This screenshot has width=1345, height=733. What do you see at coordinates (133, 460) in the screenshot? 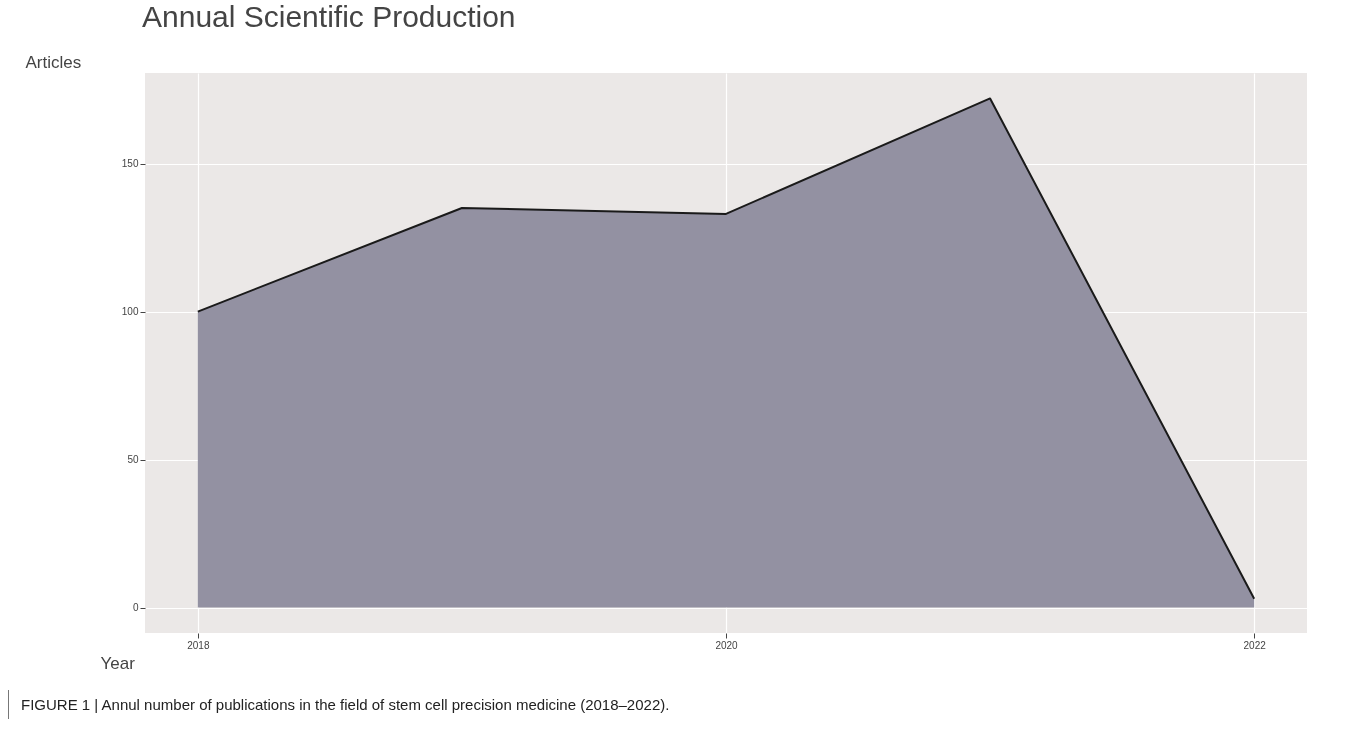
I see `y-tick-label: 50` at bounding box center [133, 460].